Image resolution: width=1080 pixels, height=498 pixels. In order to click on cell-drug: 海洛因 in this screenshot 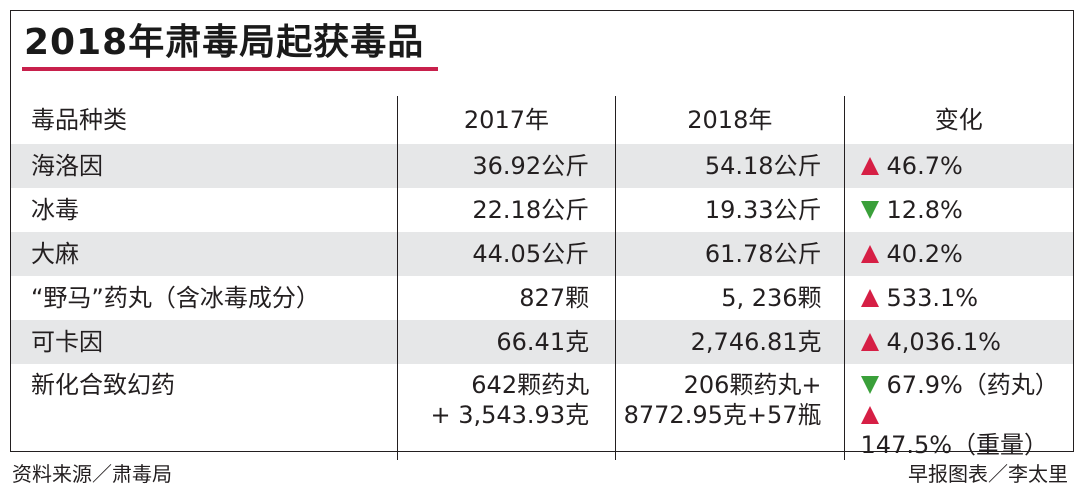, I will do `click(204, 166)`.